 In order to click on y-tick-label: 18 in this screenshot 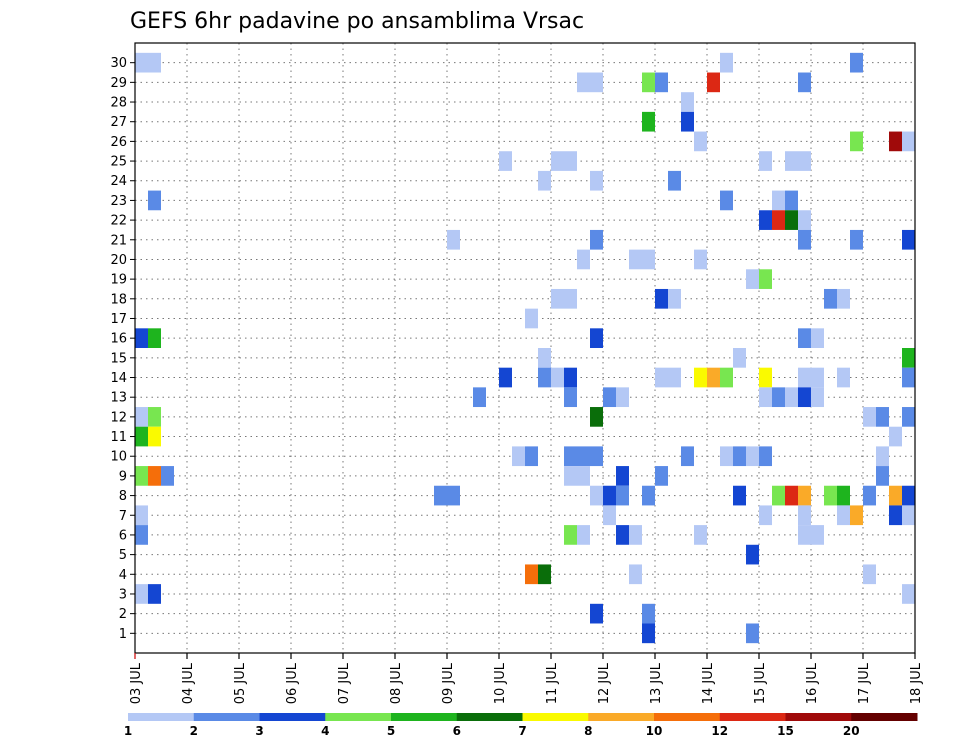, I will do `click(118, 299)`.